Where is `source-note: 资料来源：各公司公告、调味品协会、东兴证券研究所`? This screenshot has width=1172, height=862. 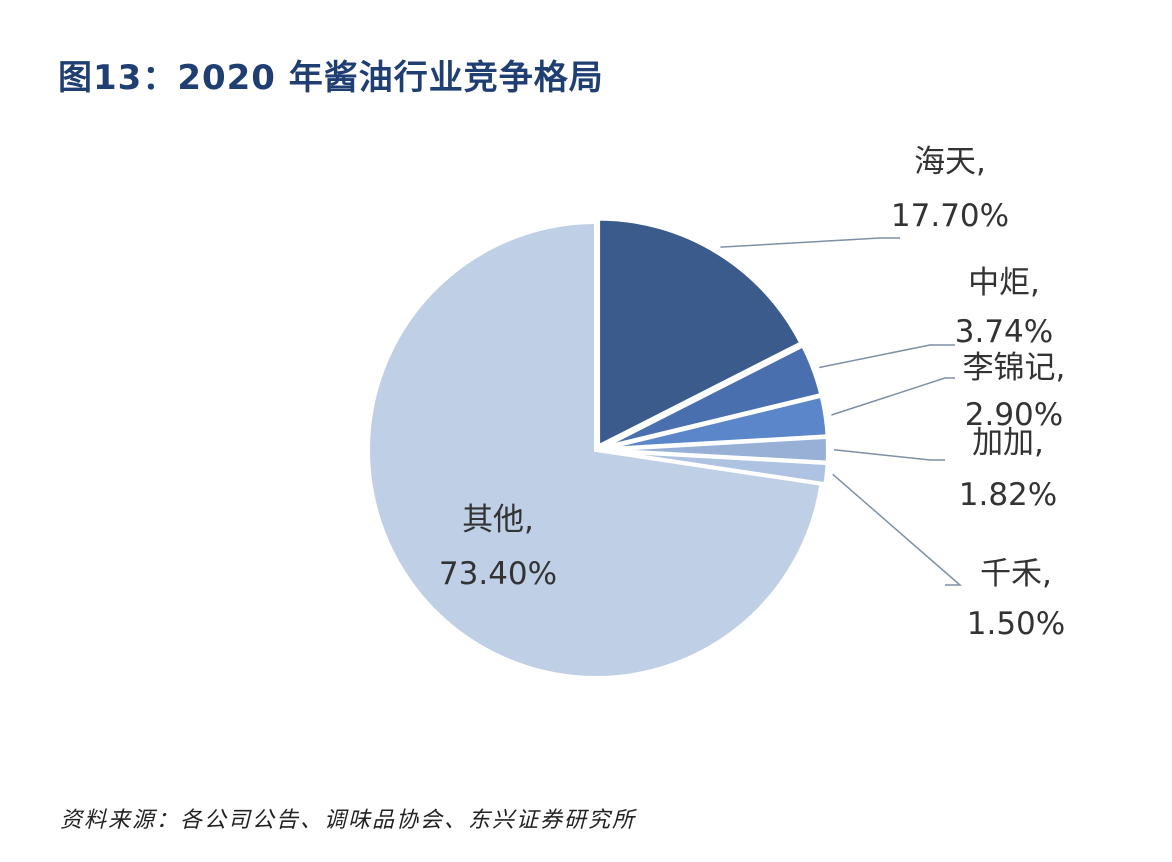 source-note: 资料来源：各公司公告、调味品协会、东兴证券研究所 is located at coordinates (348, 820).